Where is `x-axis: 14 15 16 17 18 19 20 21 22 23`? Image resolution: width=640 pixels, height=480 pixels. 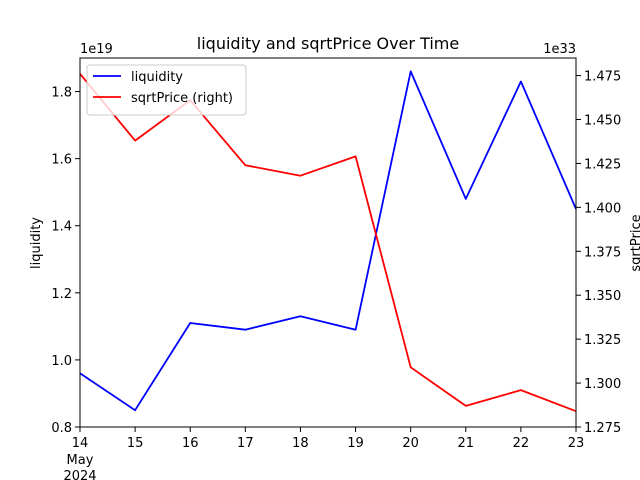
x-axis: 14 15 16 17 18 19 20 21 22 23 is located at coordinates (328, 439).